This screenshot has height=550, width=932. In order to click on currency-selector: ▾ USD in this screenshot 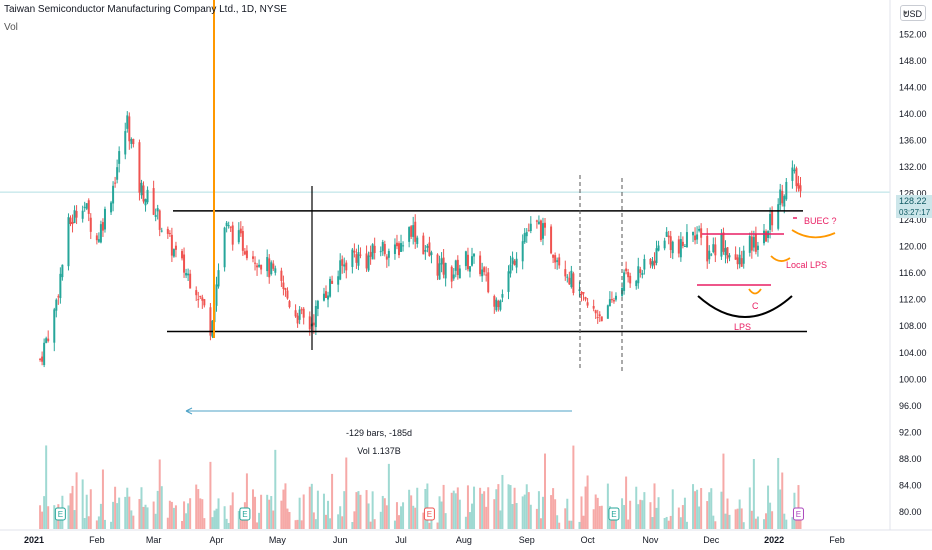, I will do `click(913, 13)`.